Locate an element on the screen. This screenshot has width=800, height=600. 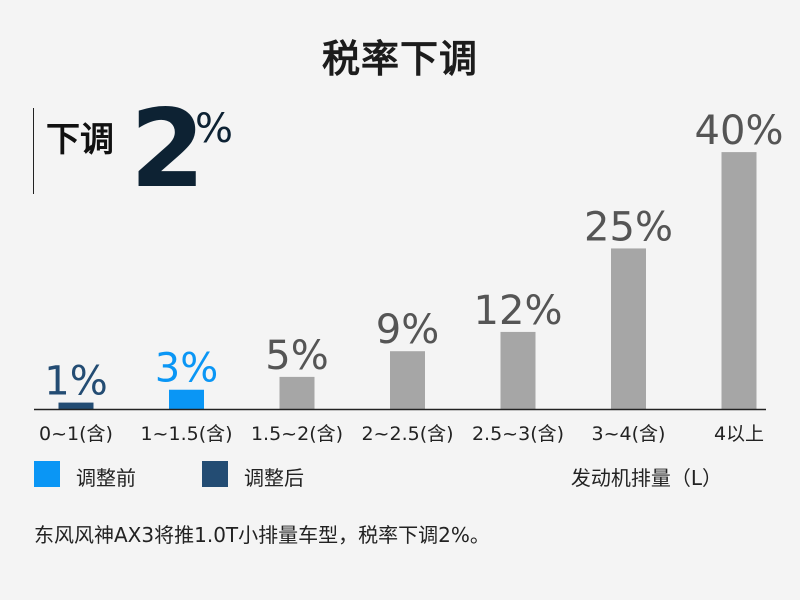
x-tick-label-4: 2.5~3(含) is located at coordinates (518, 434).